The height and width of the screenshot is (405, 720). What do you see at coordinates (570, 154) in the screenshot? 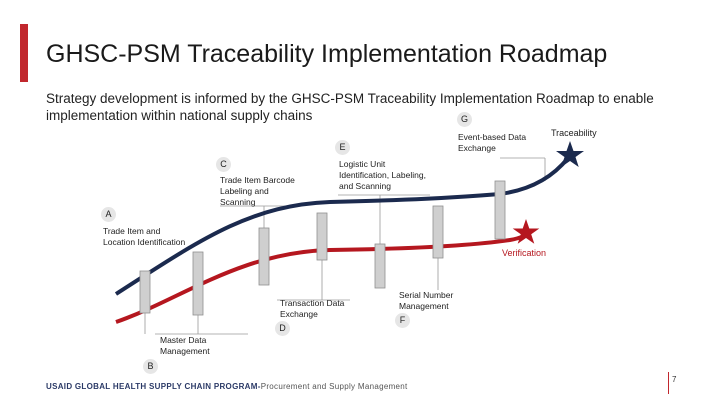
I see `traceability-star-icon` at bounding box center [570, 154].